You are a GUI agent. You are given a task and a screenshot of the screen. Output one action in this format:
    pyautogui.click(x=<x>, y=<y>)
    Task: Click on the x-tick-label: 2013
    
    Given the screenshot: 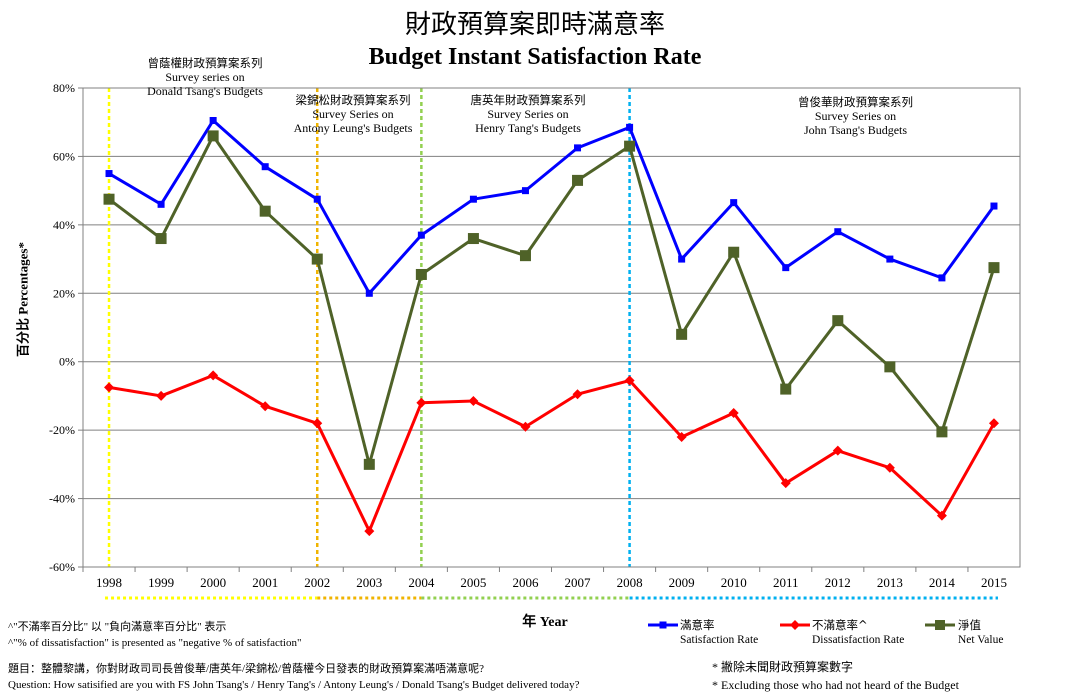 What is the action you would take?
    pyautogui.click(x=890, y=582)
    